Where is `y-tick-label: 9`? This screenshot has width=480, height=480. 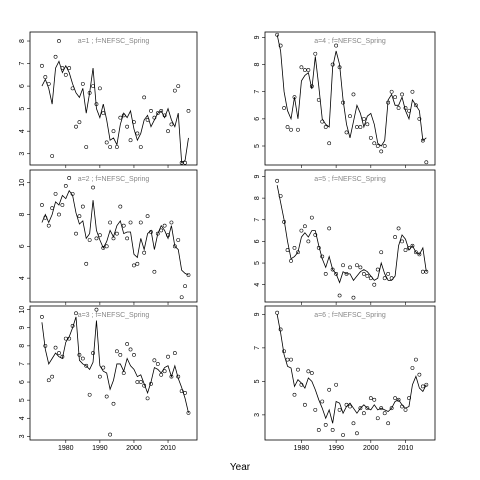 y-tick-label: 9 is located at coordinates (257, 37).